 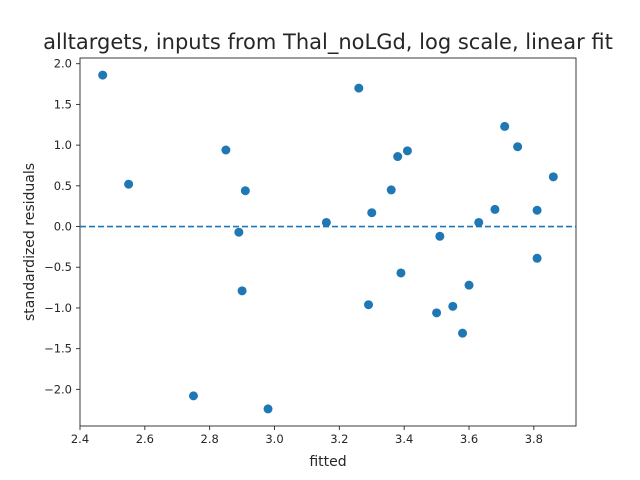 I want to click on y-tick-label: −1.0, so click(x=58, y=308).